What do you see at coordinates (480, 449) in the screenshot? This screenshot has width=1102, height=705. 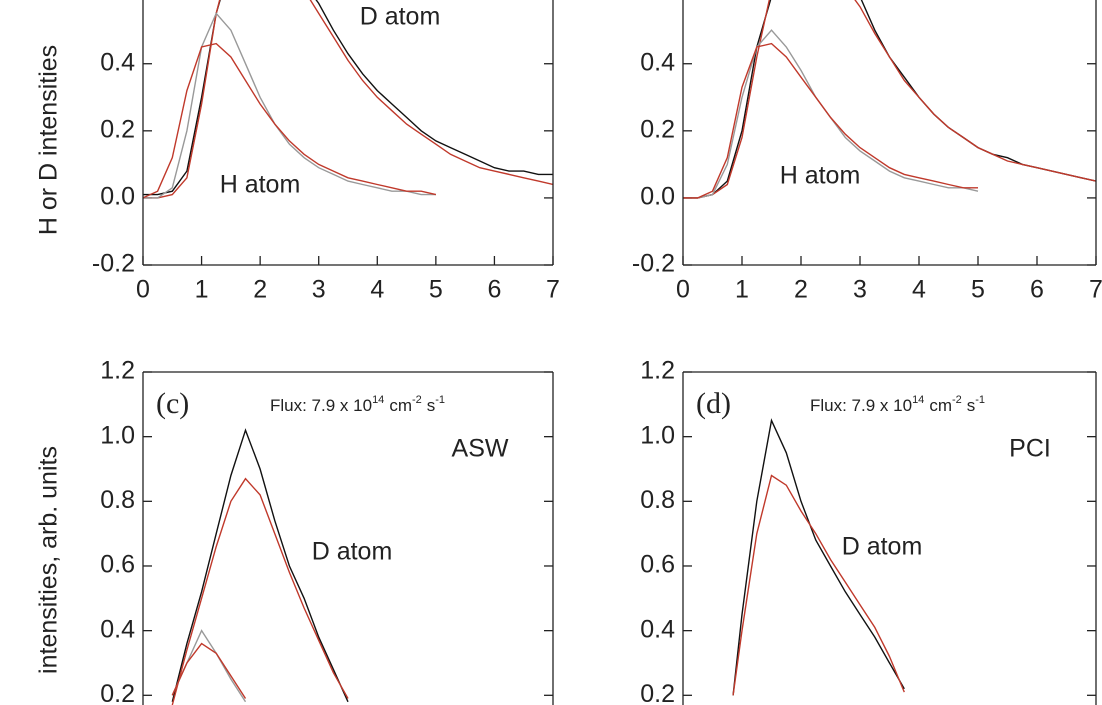 I see `annotation: ASW` at bounding box center [480, 449].